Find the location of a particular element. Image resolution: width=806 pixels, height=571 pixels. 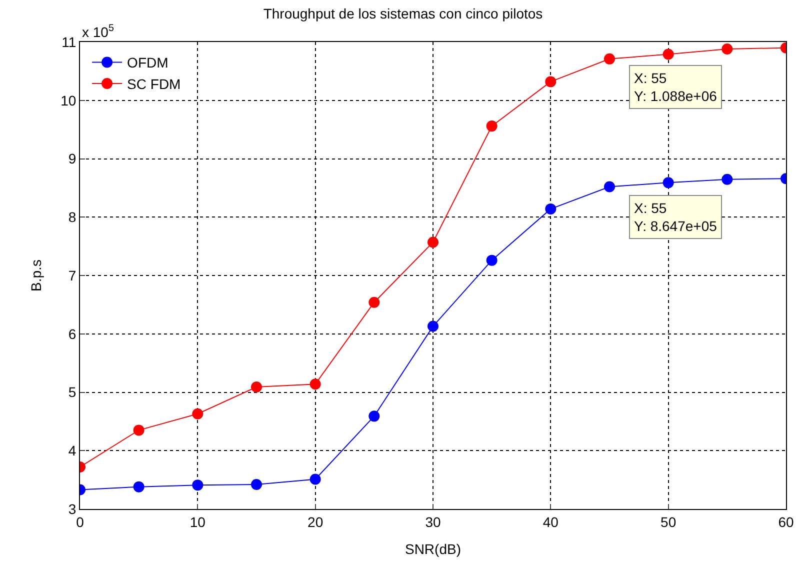

y-tick-label: 4 is located at coordinates (72, 450).